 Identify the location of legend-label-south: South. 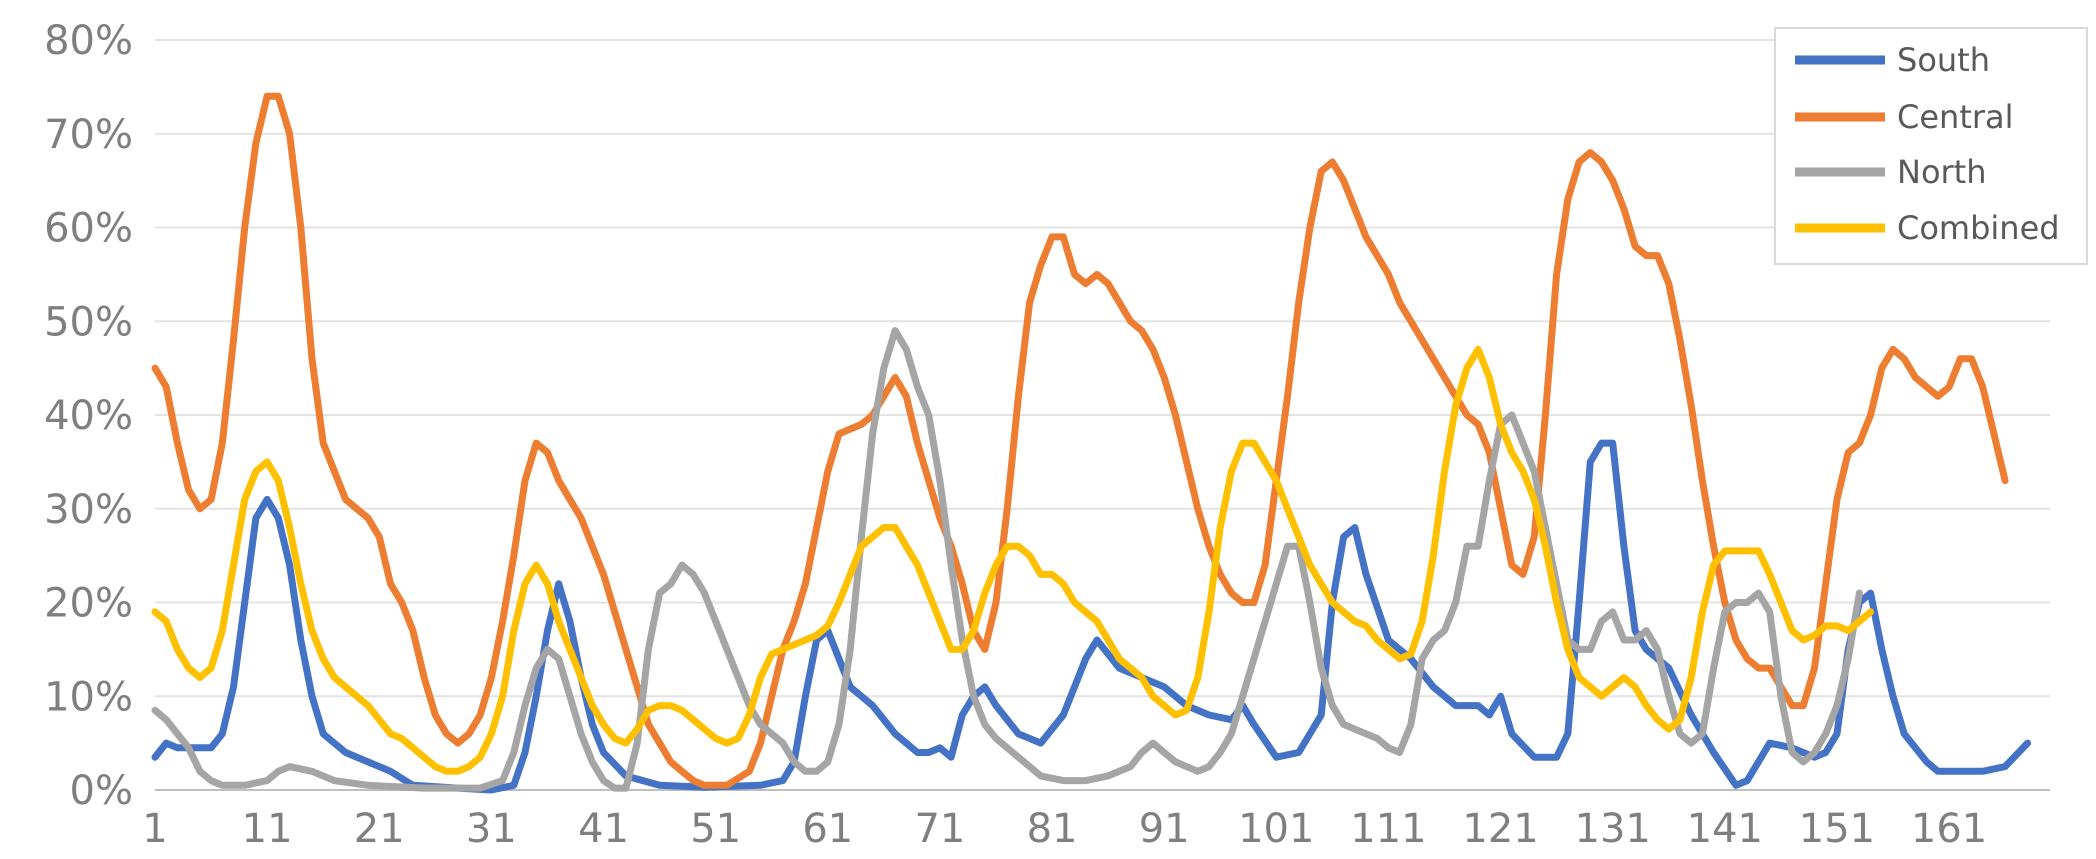
(1943, 60).